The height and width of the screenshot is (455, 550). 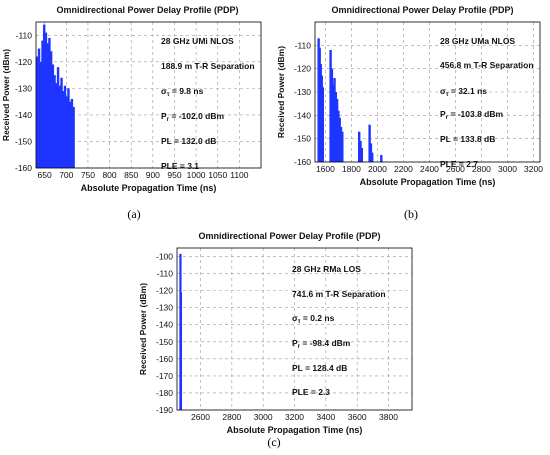 I want to click on x-tick-label: 3800, so click(x=388, y=417).